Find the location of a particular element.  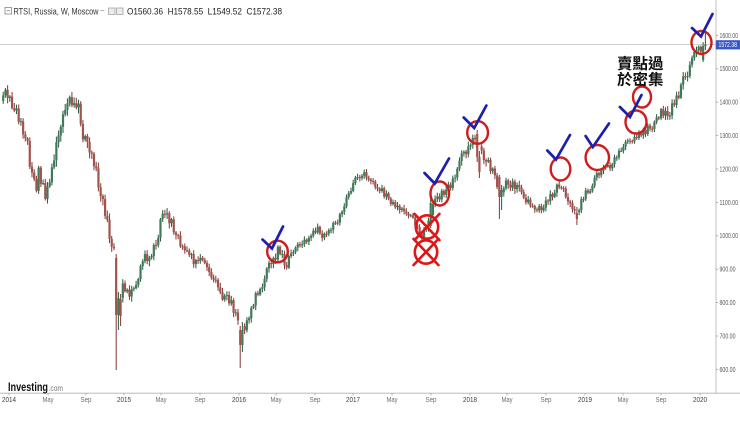

svg-text: 1600.00 is located at coordinates (729, 36).